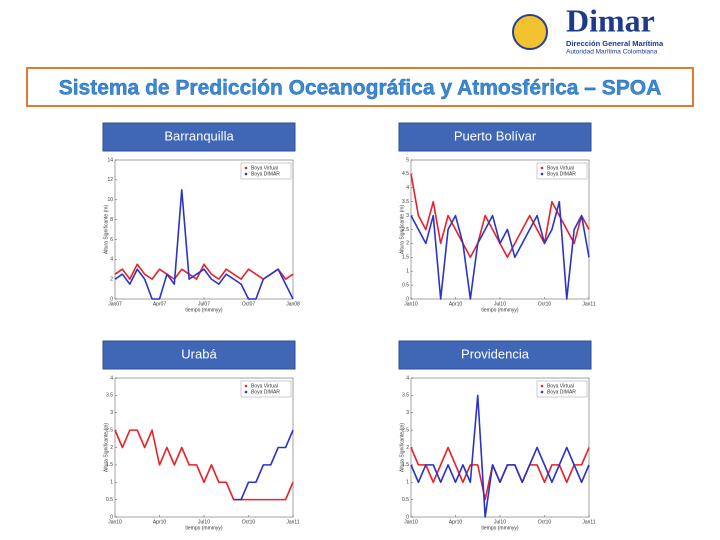 Image resolution: width=720 pixels, height=540 pixels. I want to click on panel-title: Puerto Bolívar, so click(495, 135).